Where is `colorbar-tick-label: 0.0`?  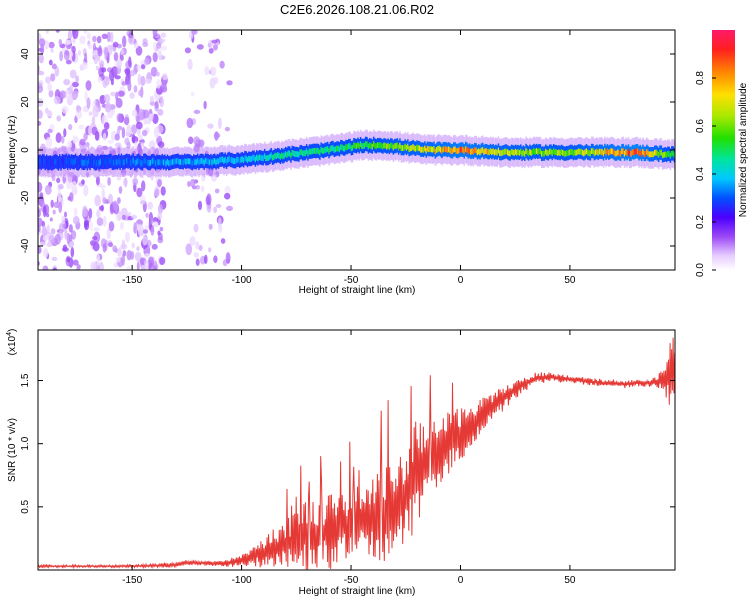 colorbar-tick-label: 0.0 is located at coordinates (700, 270).